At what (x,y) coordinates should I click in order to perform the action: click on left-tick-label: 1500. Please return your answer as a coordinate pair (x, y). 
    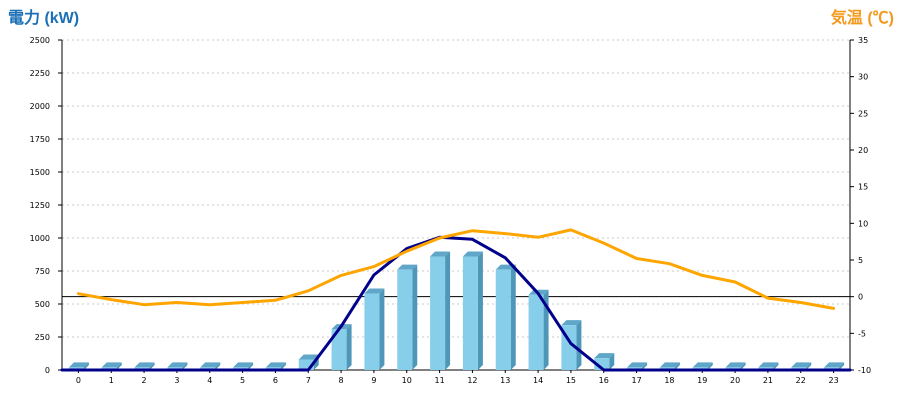
    Looking at the image, I should click on (40, 172).